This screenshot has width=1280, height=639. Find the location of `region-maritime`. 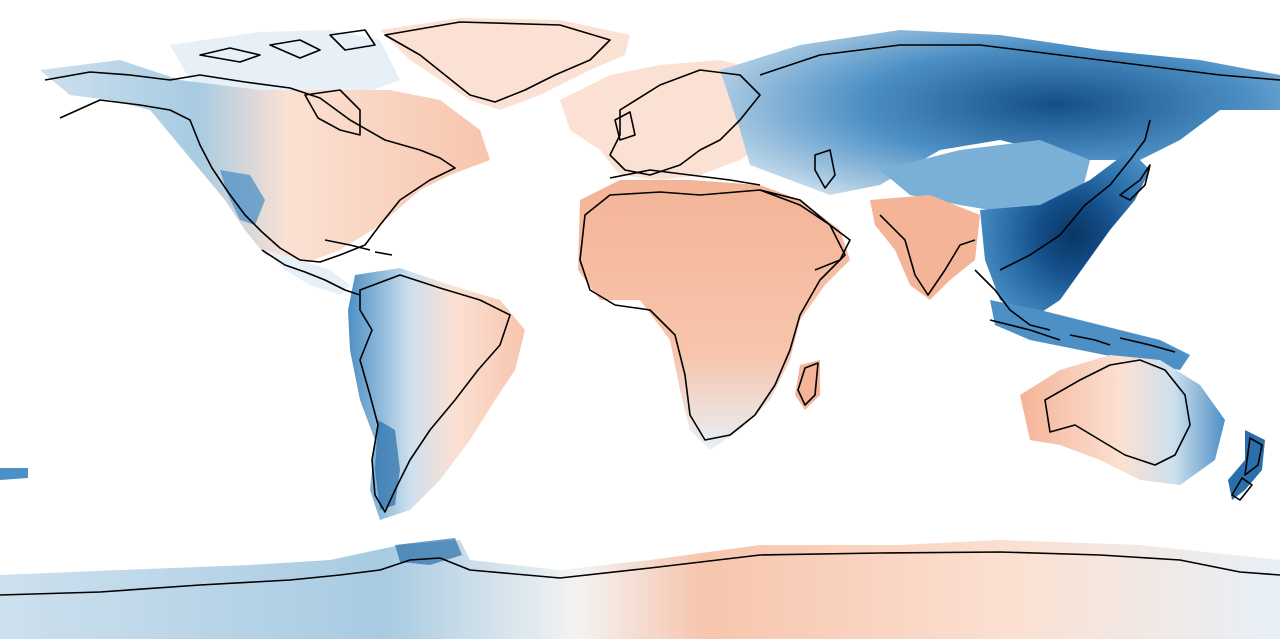

region-maritime is located at coordinates (1090, 335).